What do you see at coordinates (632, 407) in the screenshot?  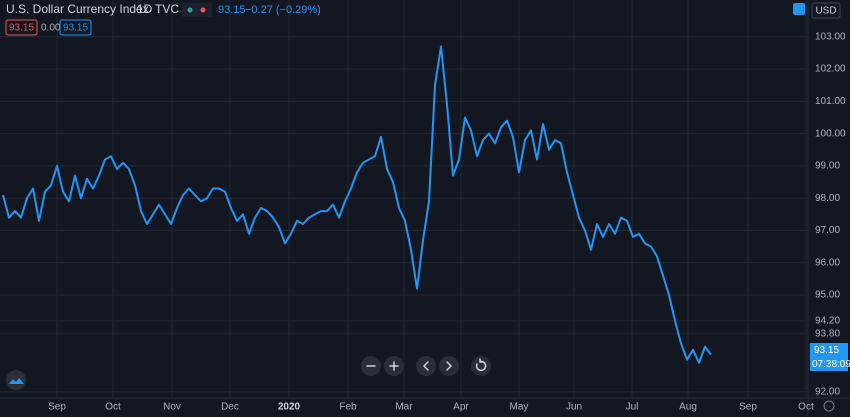 I see `x-tick-label: Jul` at bounding box center [632, 407].